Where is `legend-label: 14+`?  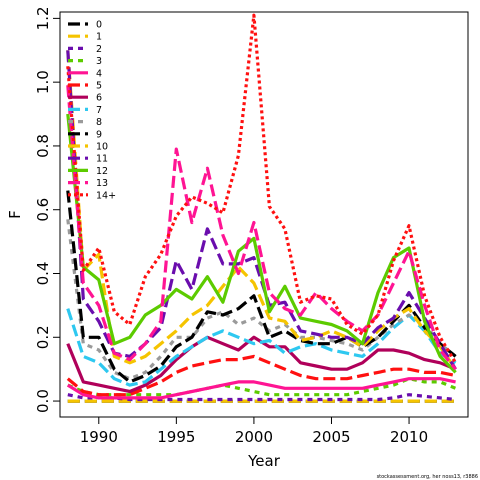
legend-label: 14+ is located at coordinates (106, 195).